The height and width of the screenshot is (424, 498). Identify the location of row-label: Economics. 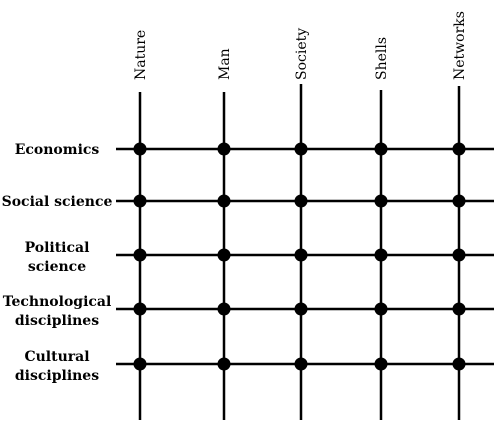
(57, 150).